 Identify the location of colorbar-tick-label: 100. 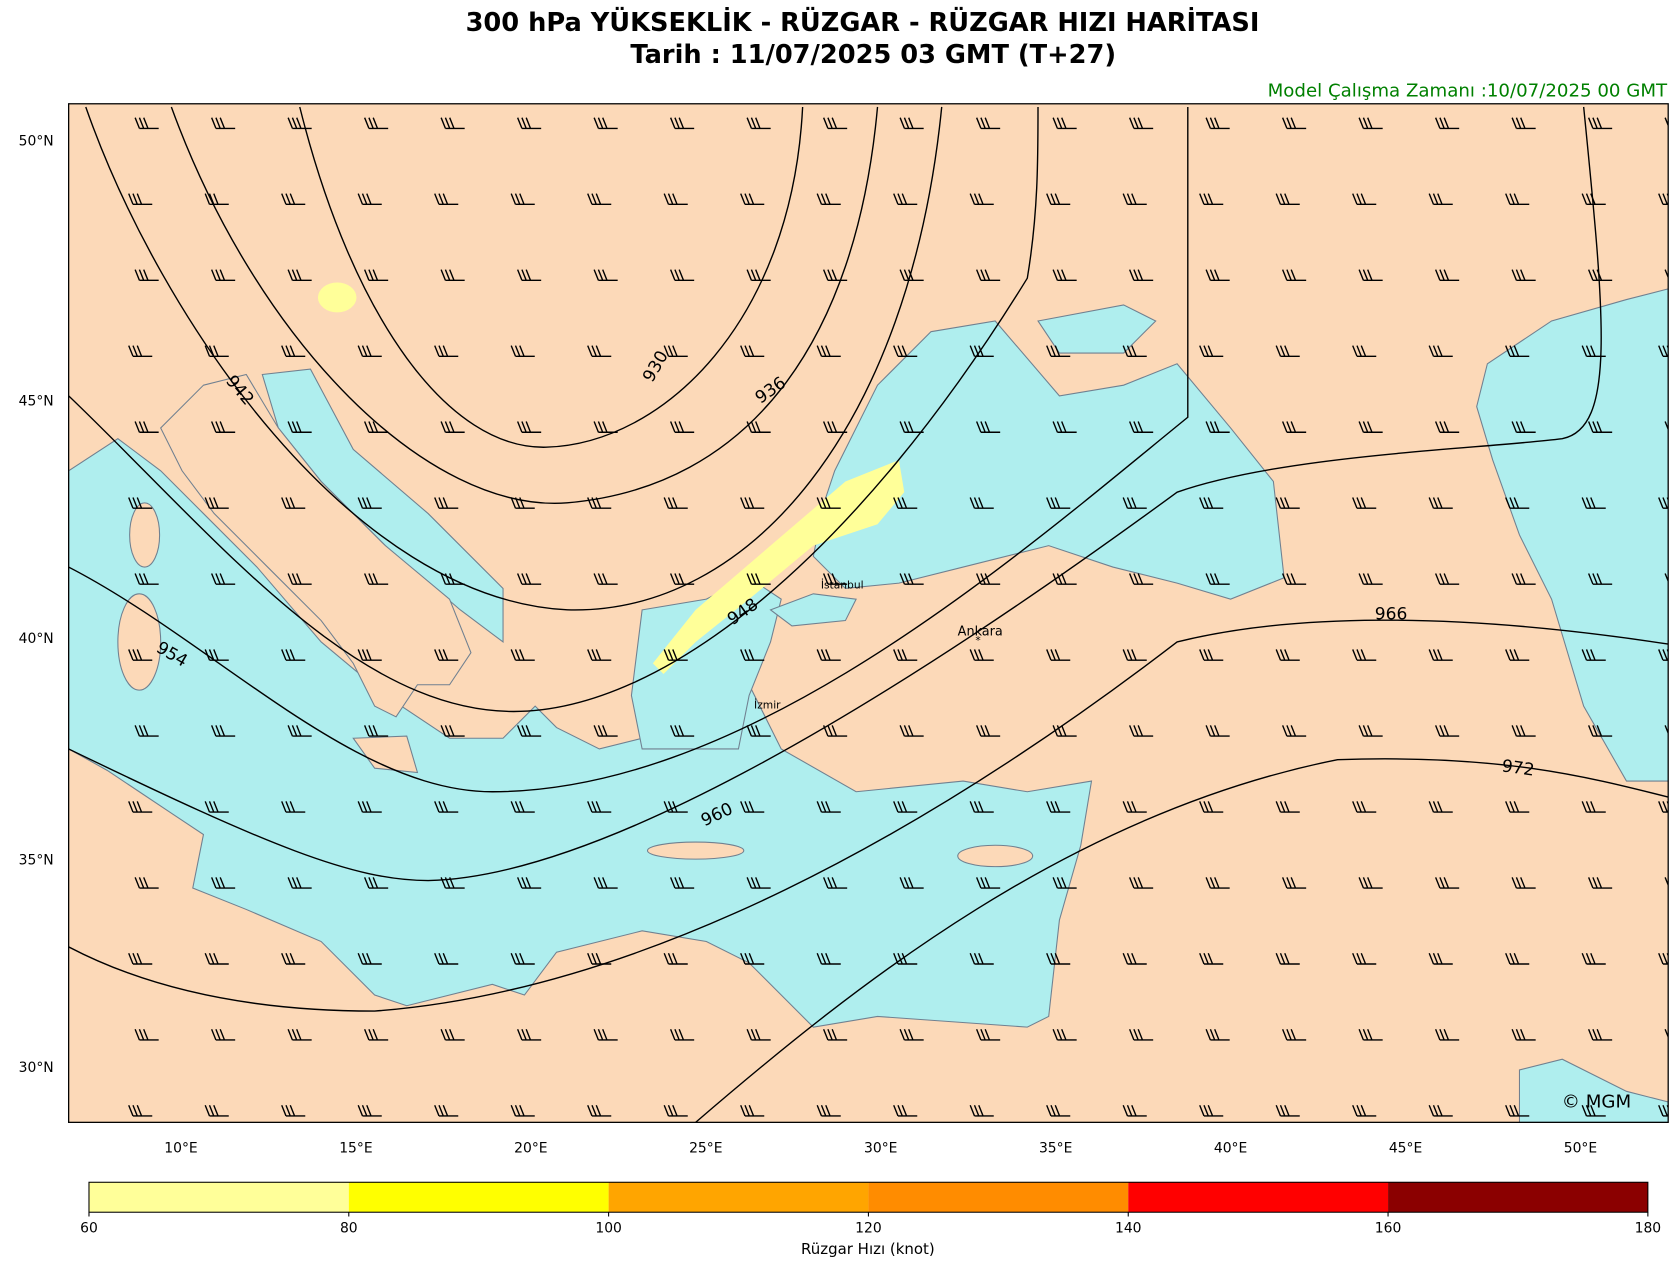
(608, 1229).